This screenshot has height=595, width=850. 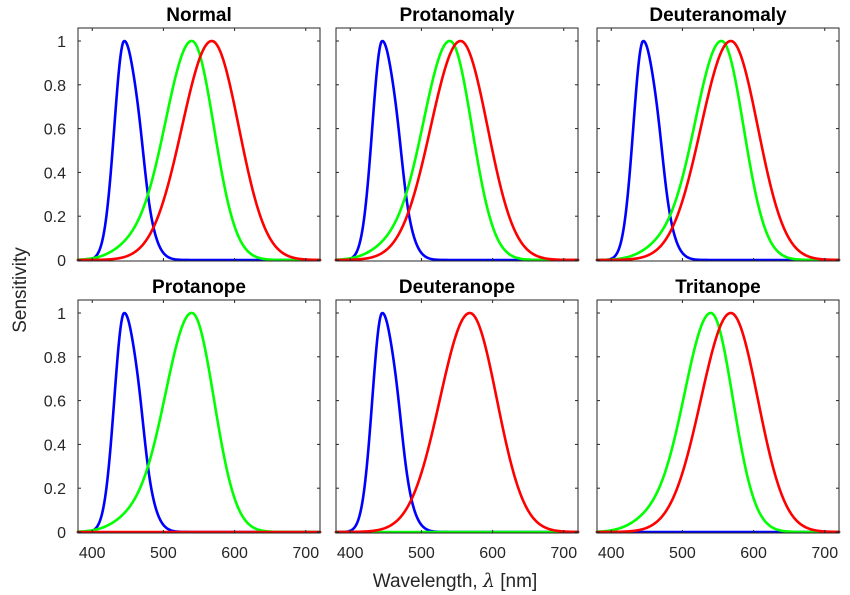 I want to click on chart-panel: Protanomaly, so click(x=457, y=133).